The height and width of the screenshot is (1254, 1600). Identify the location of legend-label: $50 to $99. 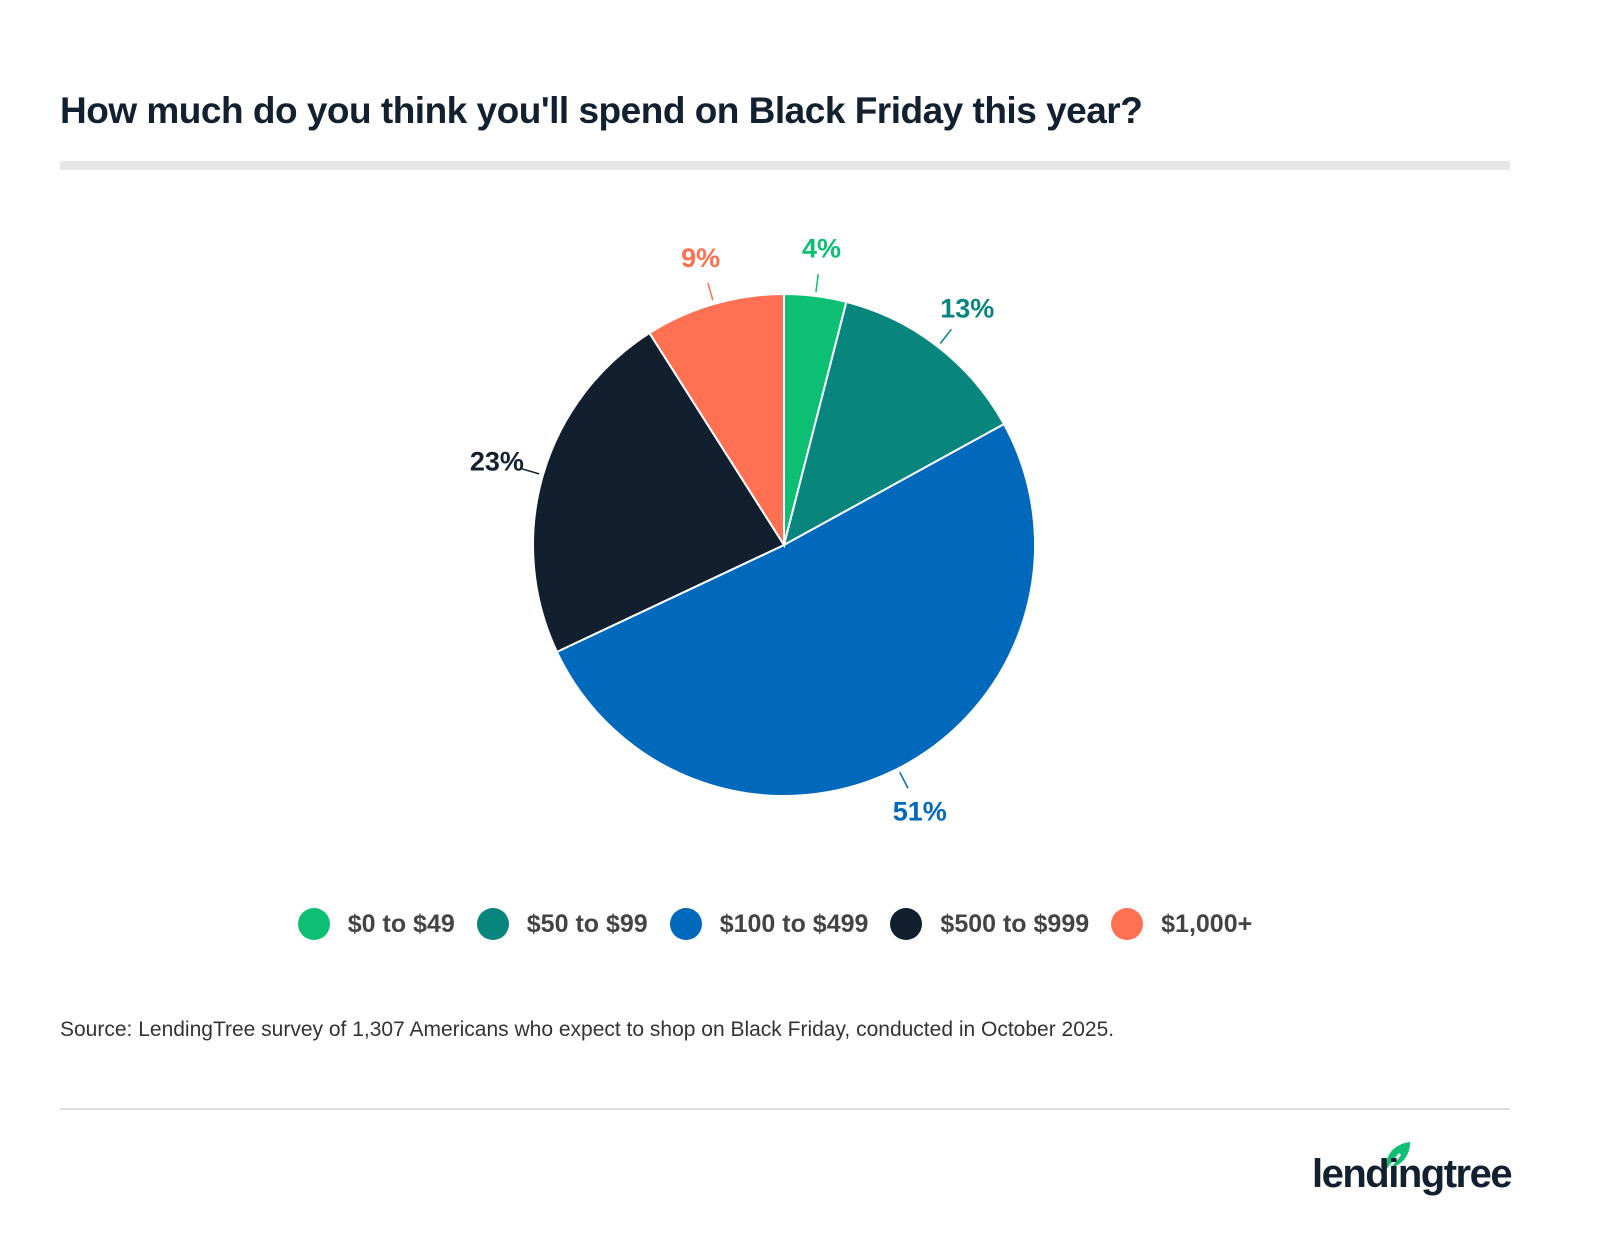
(587, 923).